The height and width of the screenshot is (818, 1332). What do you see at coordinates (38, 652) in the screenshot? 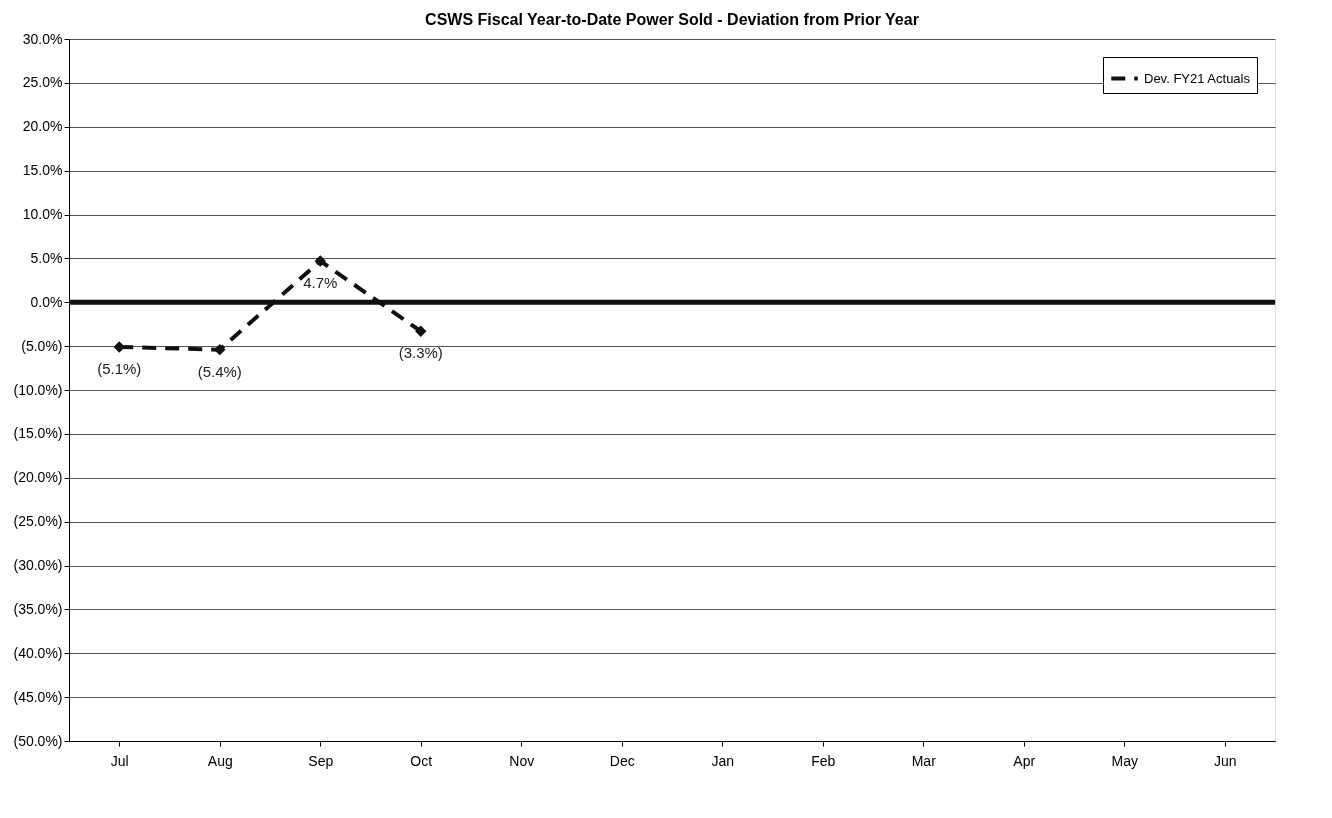
I see `y-tick-label: (40.0%)` at bounding box center [38, 652].